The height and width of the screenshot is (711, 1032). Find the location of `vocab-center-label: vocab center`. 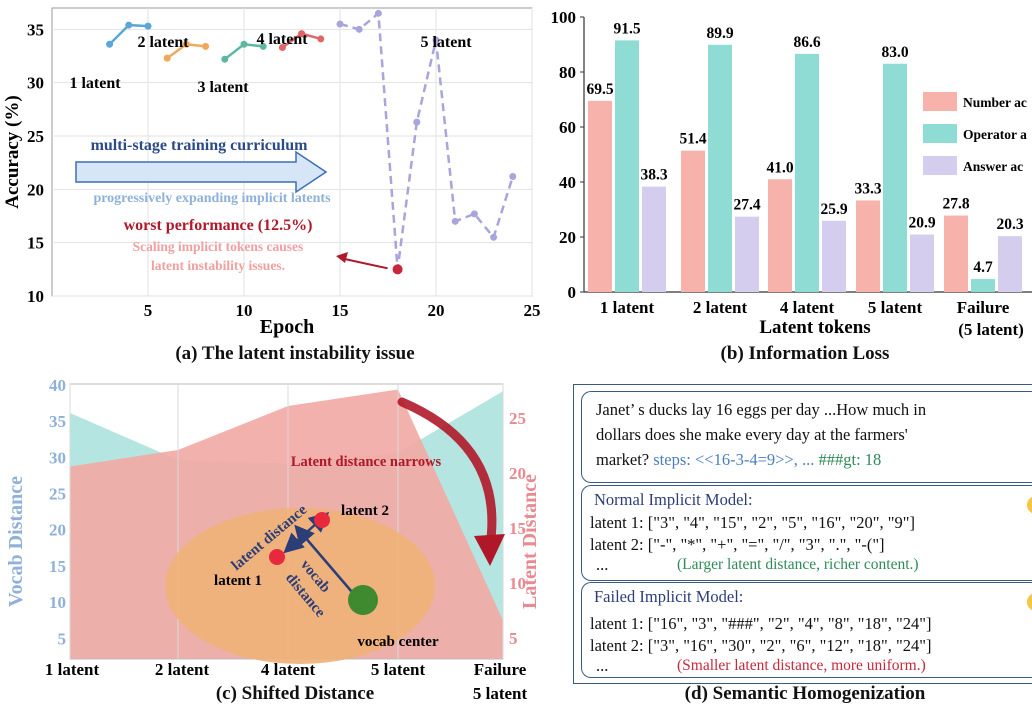

vocab-center-label: vocab center is located at coordinates (398, 642).